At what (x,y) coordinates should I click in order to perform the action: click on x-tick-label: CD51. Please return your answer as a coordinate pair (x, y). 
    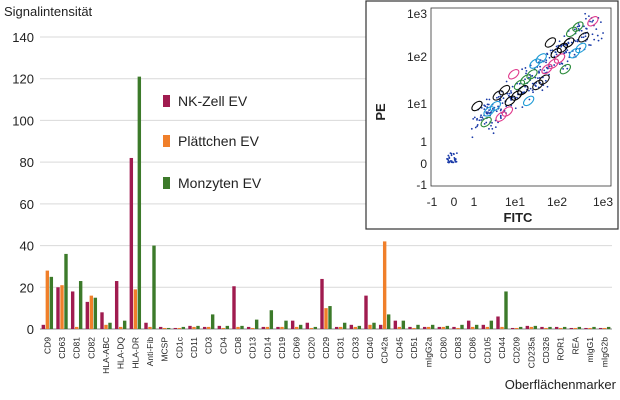
    Looking at the image, I should click on (414, 348).